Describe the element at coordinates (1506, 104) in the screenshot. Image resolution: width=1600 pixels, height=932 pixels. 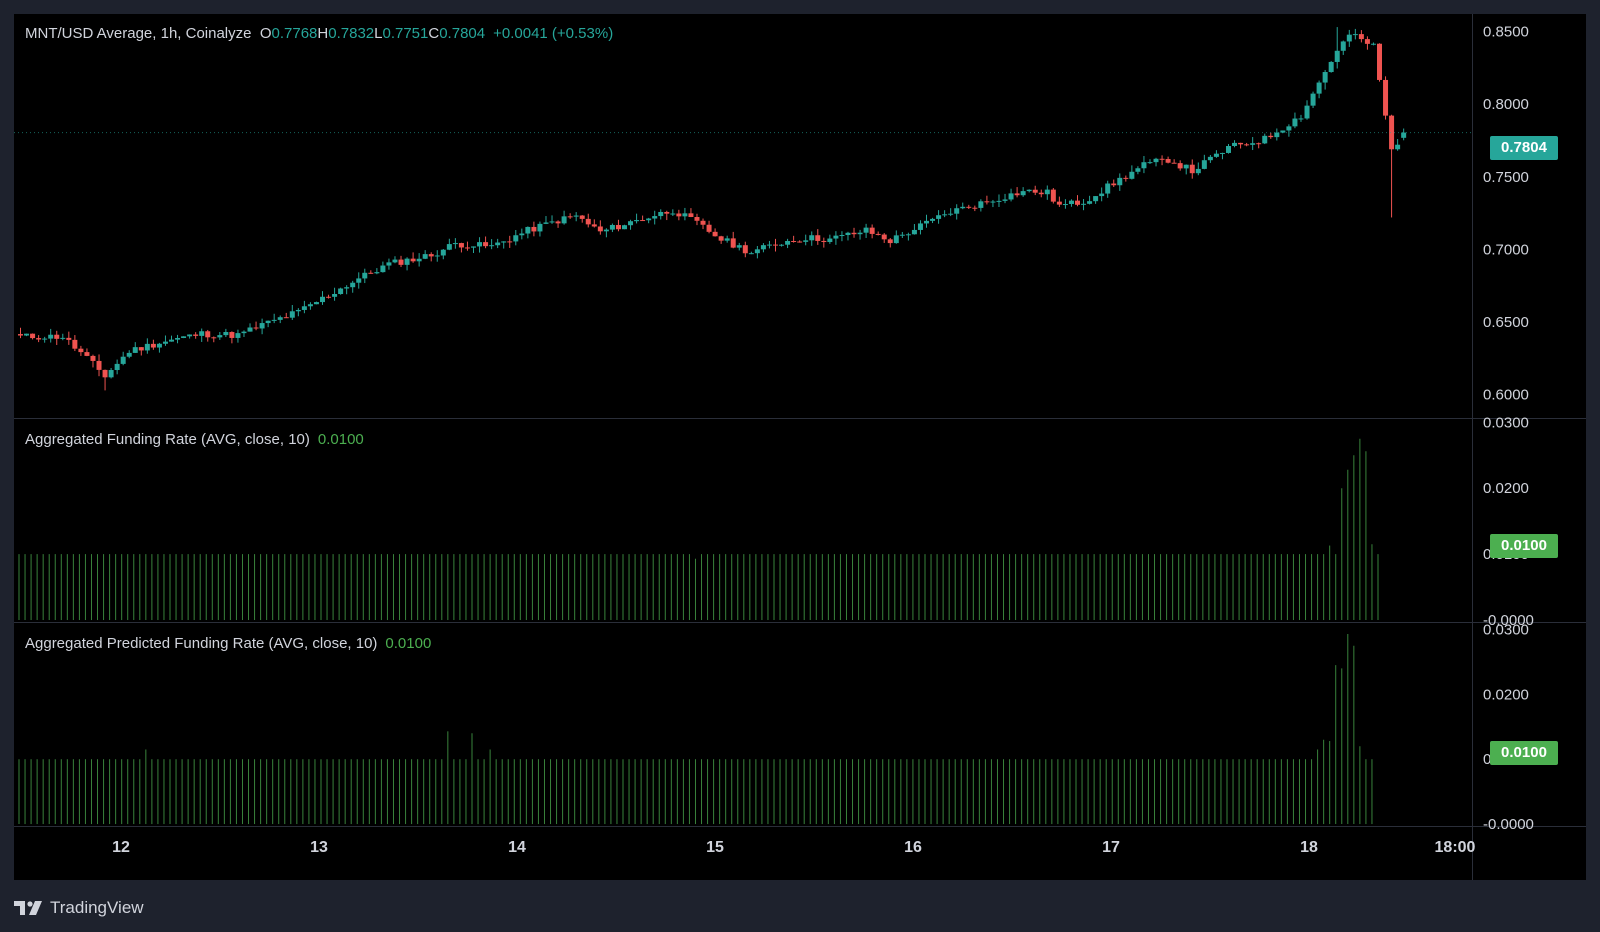
I see `price-axis-tick: 0.8000` at that location.